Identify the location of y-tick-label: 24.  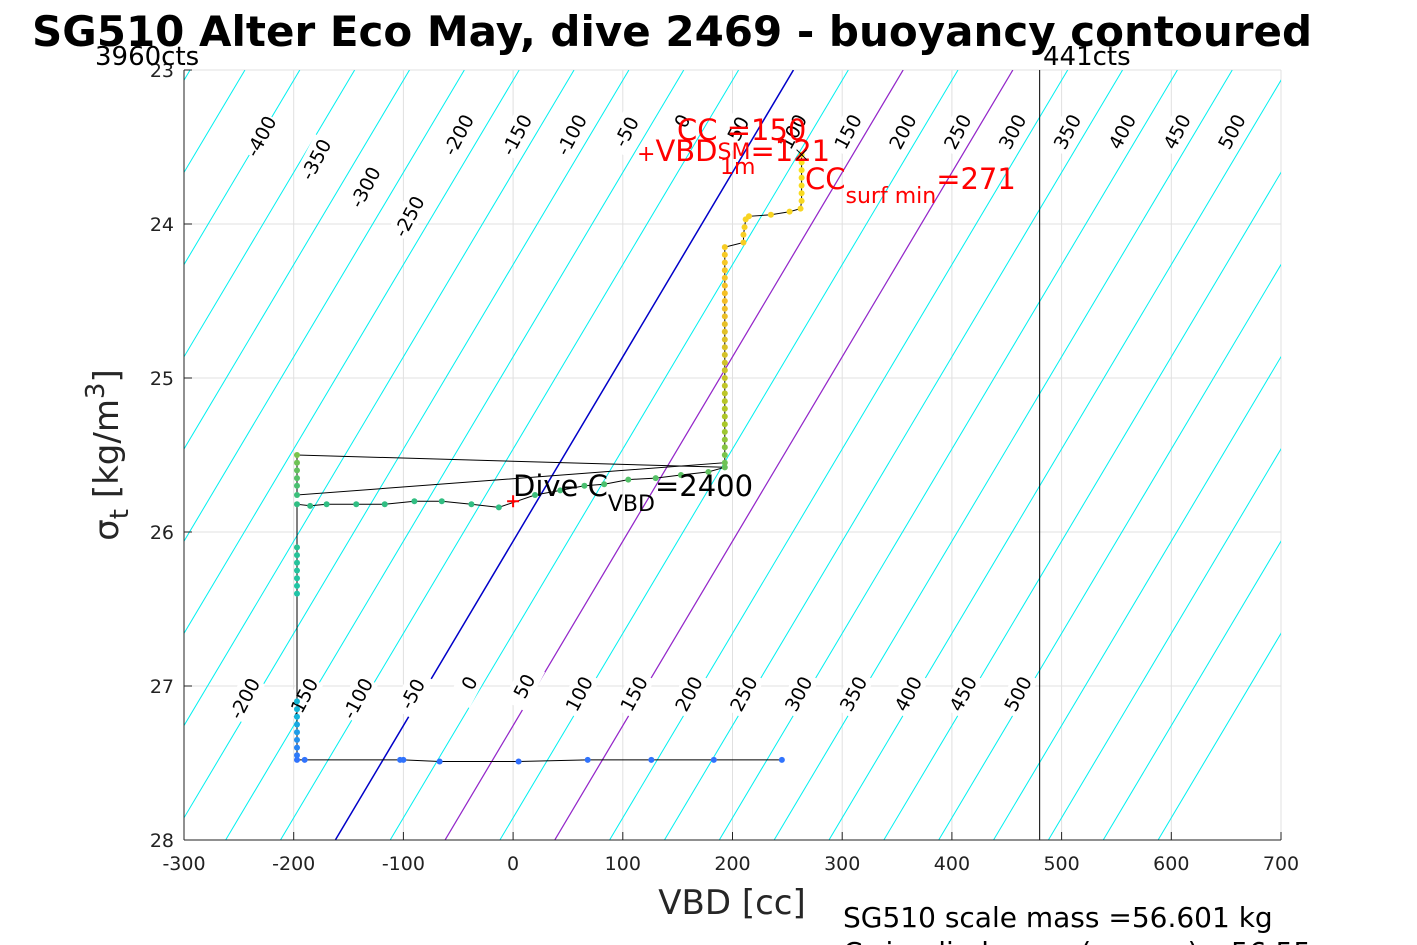
(162, 225).